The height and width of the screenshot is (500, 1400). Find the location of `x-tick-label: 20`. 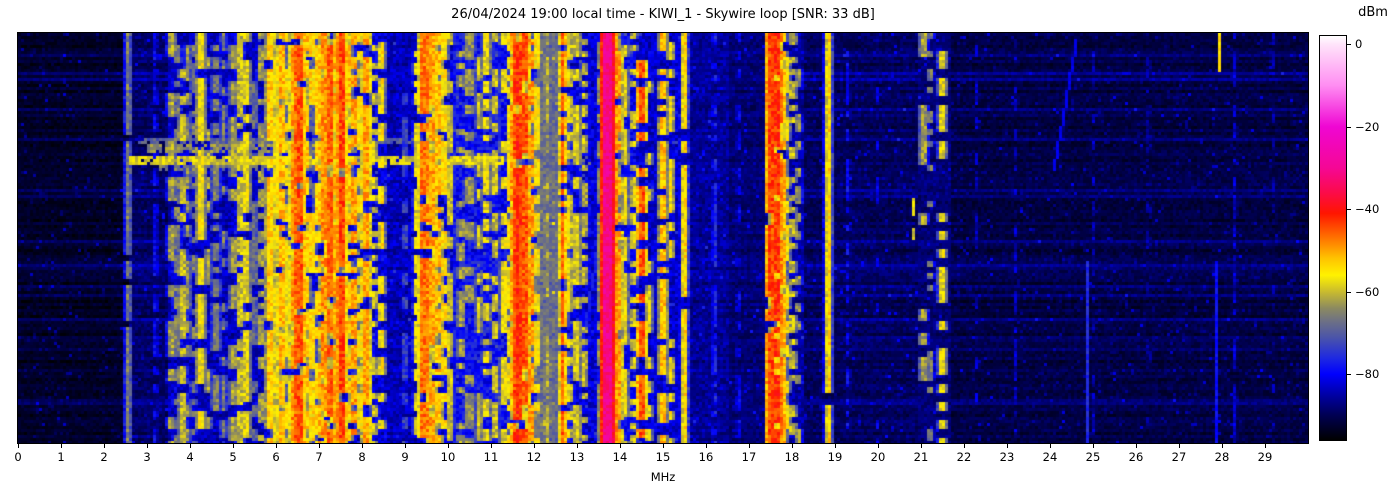

x-tick-label: 20 is located at coordinates (878, 457).